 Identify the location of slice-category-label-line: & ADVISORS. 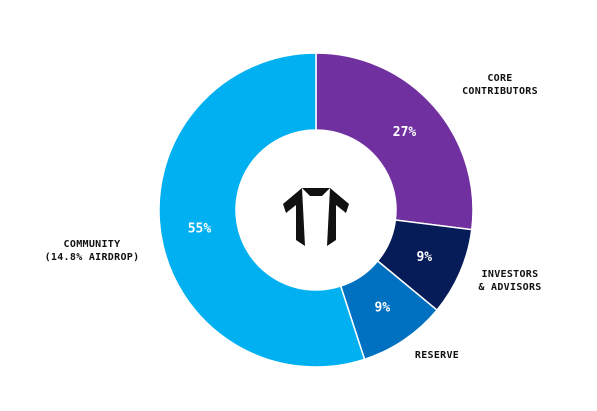
(509, 287).